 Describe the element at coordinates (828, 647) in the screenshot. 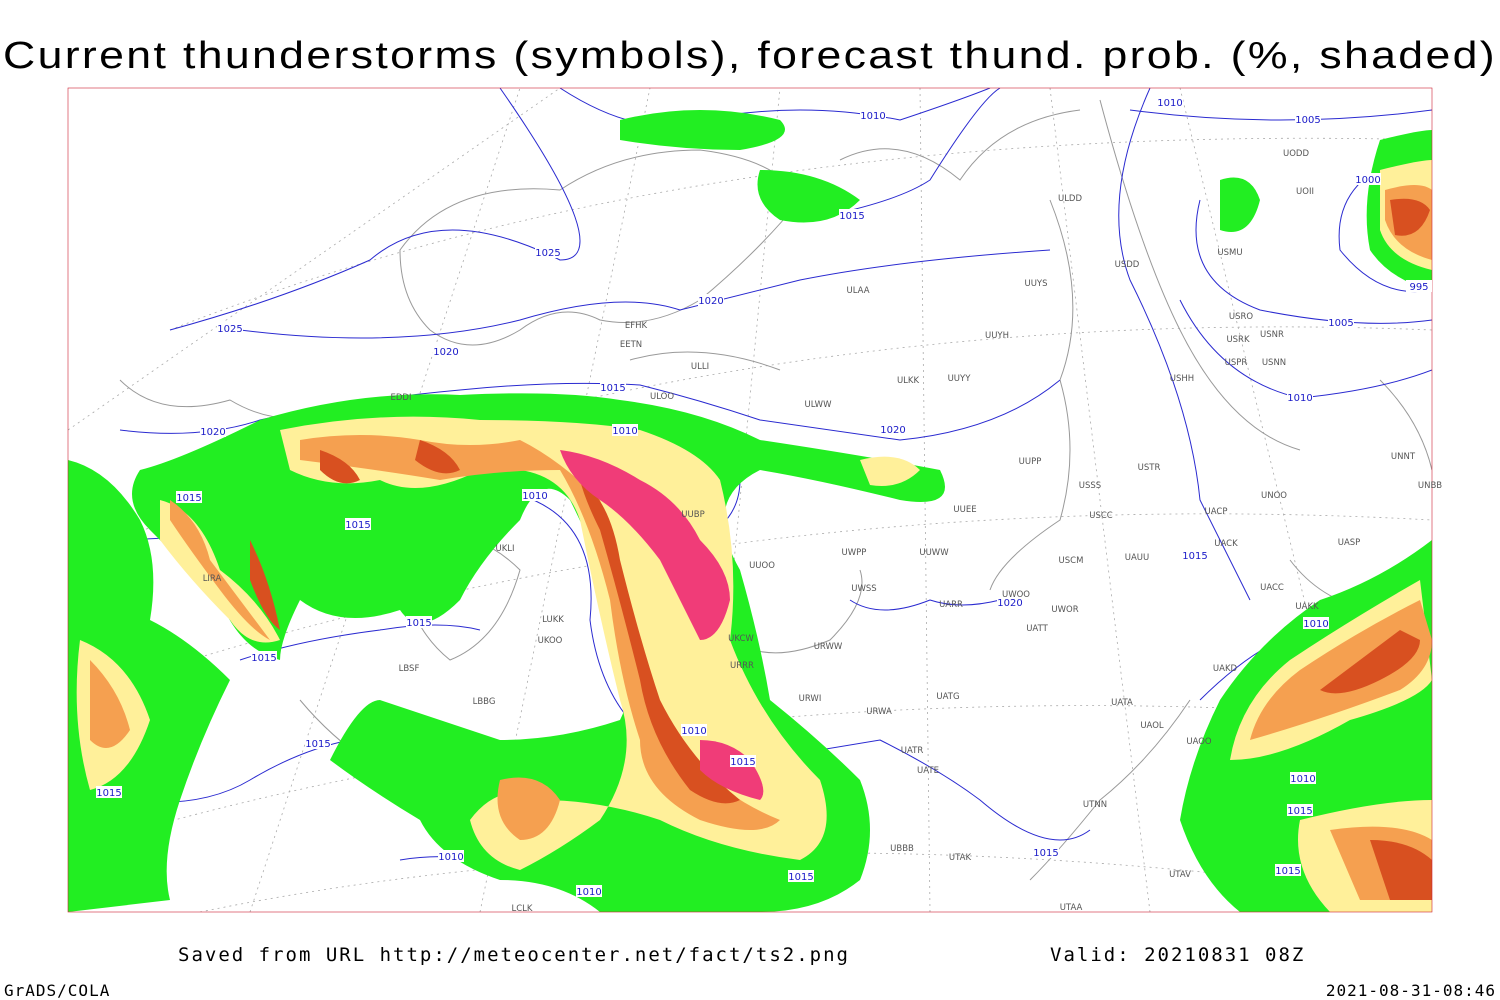

I see `station-code: URWW` at that location.